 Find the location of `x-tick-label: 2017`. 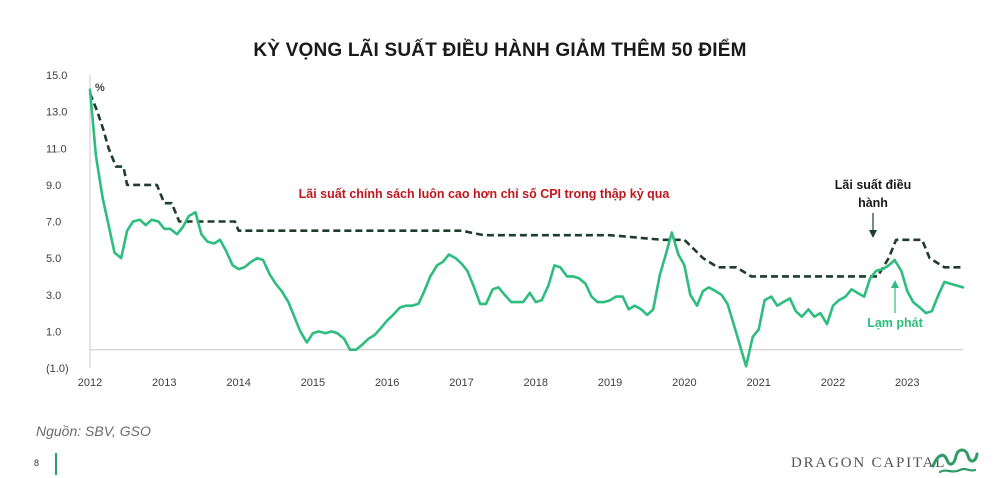

x-tick-label: 2017 is located at coordinates (461, 383).